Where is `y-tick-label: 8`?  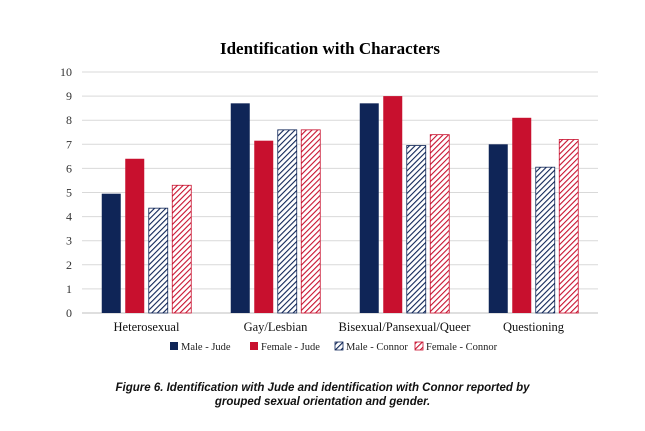
y-tick-label: 8 is located at coordinates (69, 120).